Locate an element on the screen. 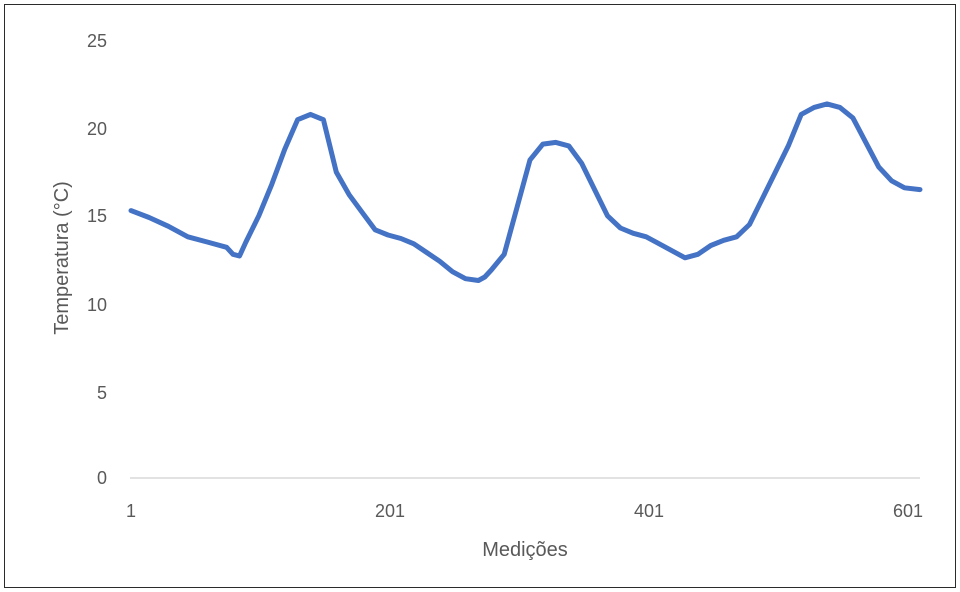  y-tick-label: 5 is located at coordinates (102, 393).